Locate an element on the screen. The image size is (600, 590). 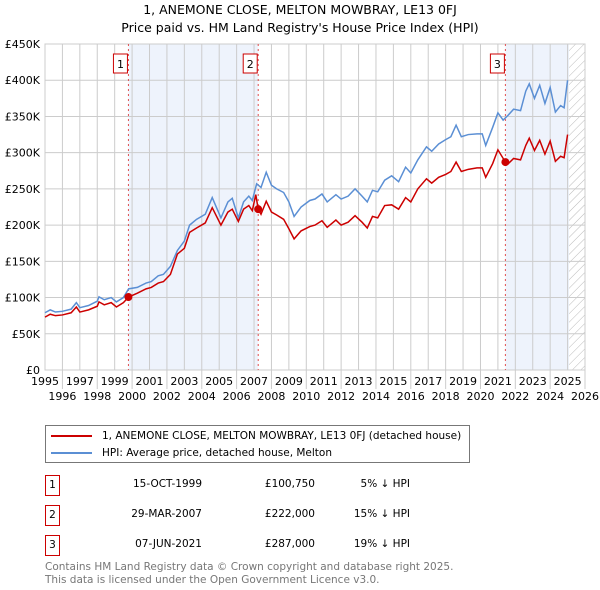
x-tick-label: 1995 is located at coordinates (45, 381).